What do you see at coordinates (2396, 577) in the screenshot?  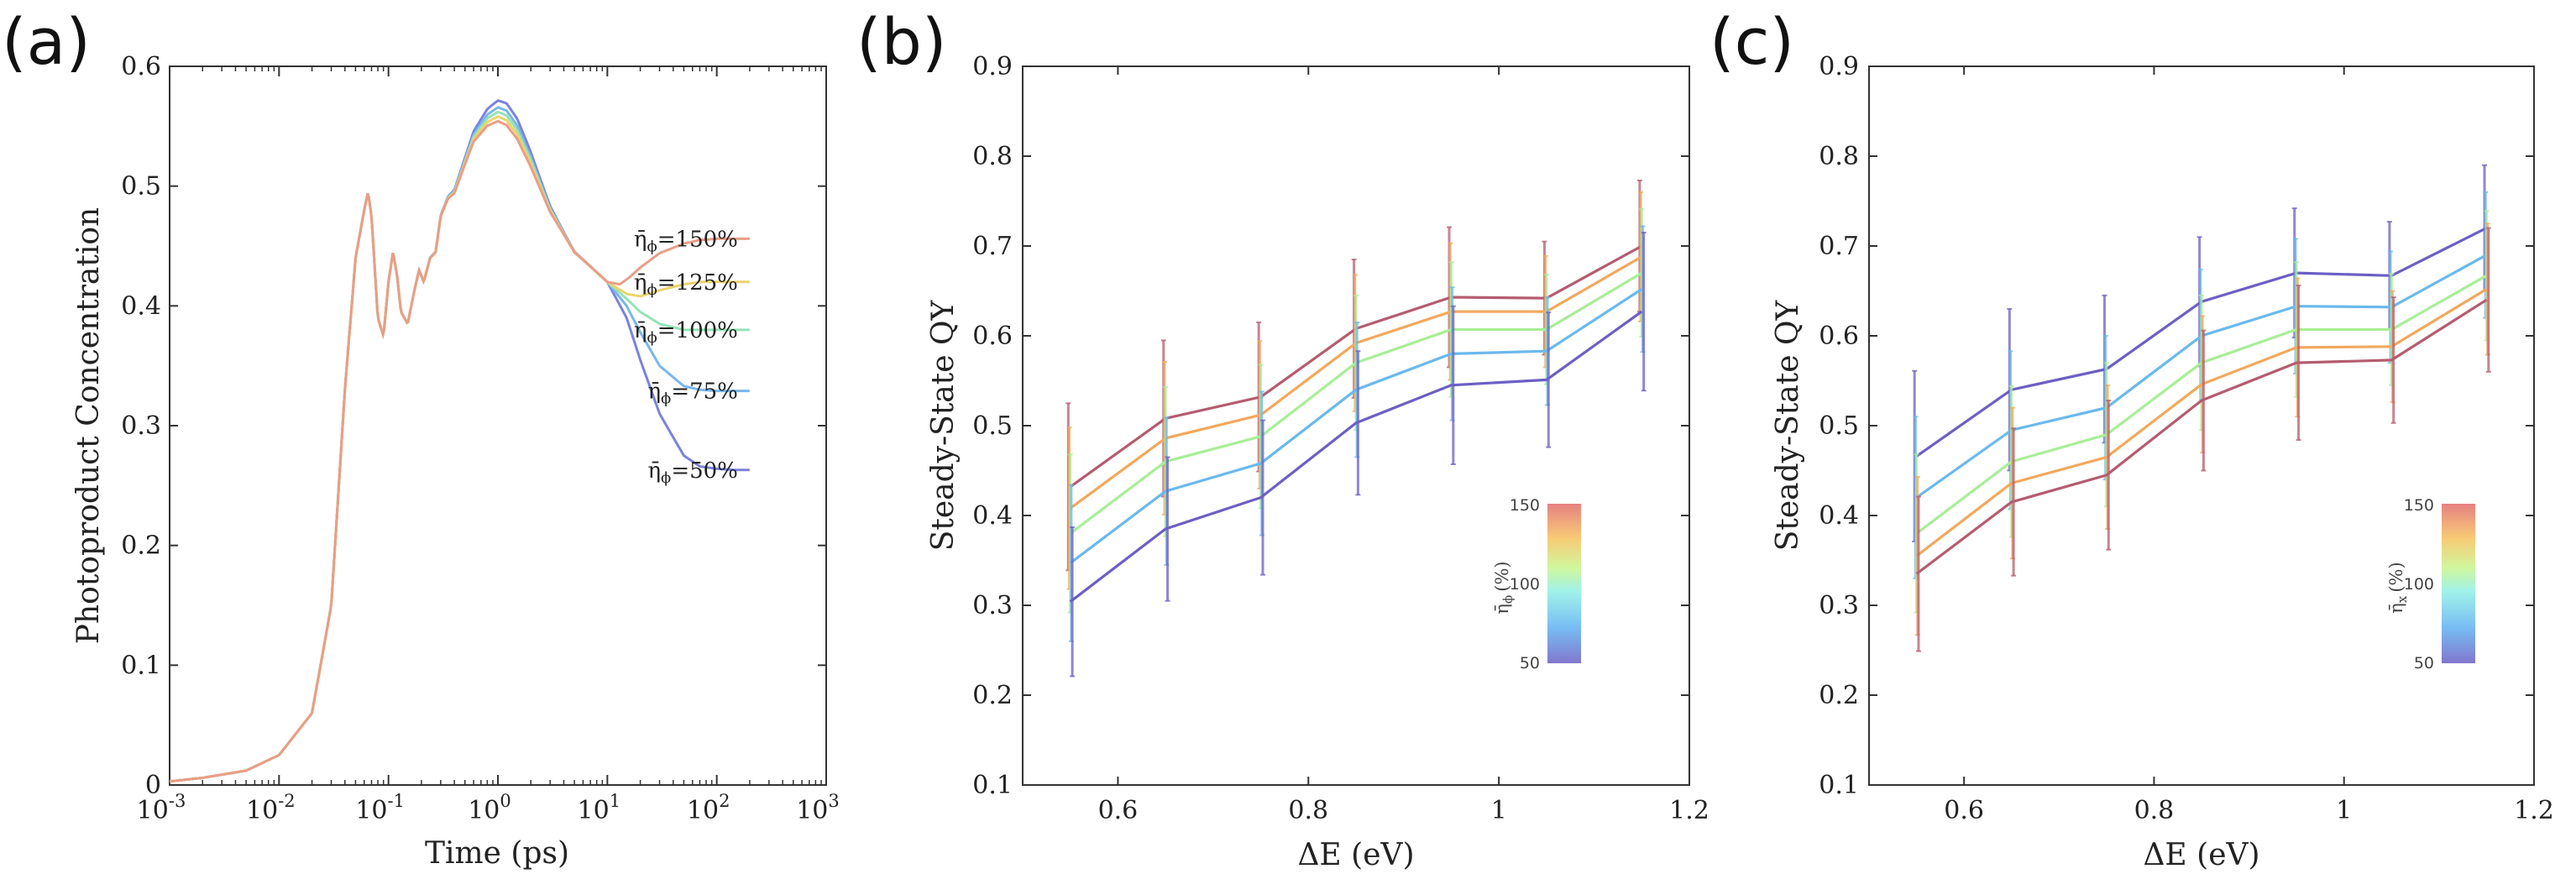 I see `panel-c-colorbar-title-unit: (%)` at bounding box center [2396, 577].